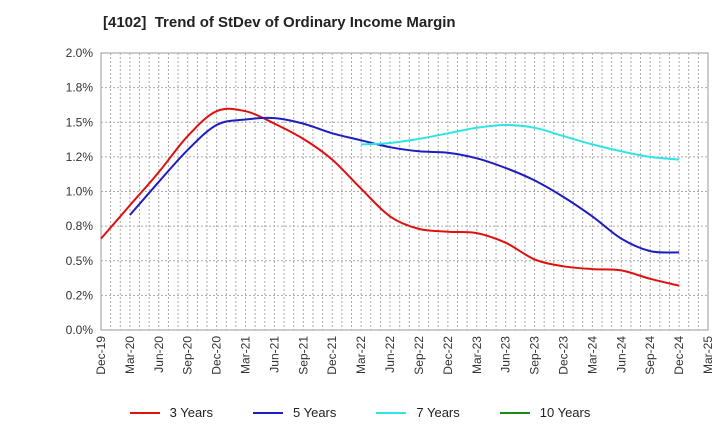 The image size is (720, 440). Describe the element at coordinates (80, 157) in the screenshot. I see `y-tick-label: 1.2%` at that location.